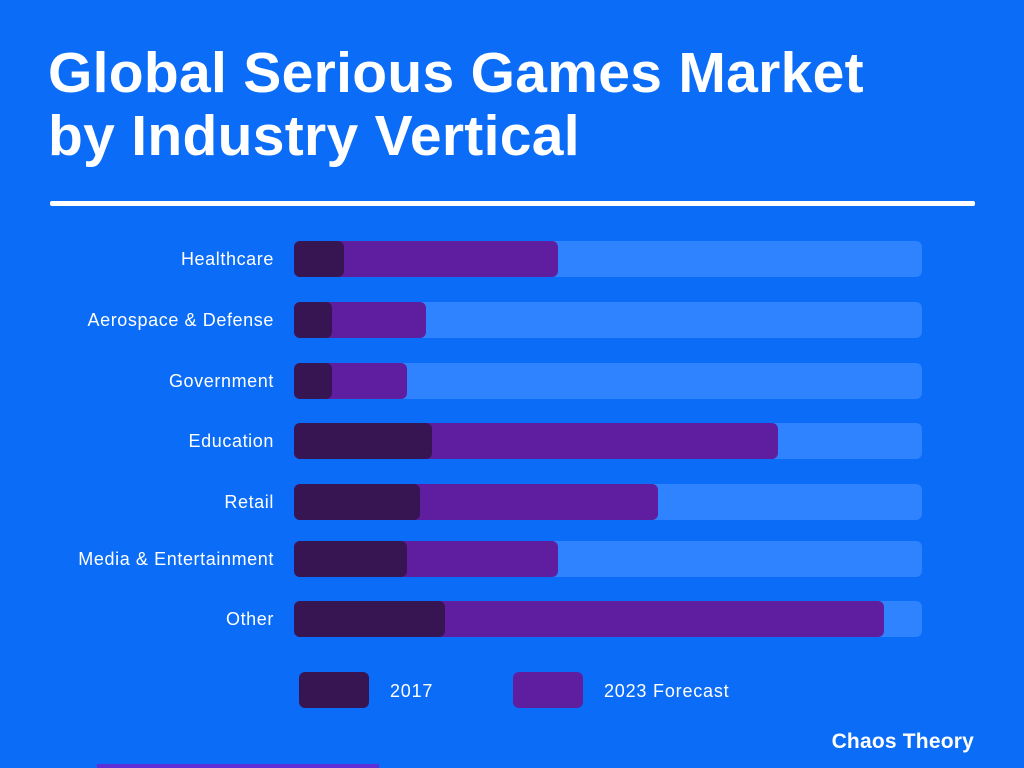  I want to click on bar-2017-media-and-entertainment, so click(350, 559).